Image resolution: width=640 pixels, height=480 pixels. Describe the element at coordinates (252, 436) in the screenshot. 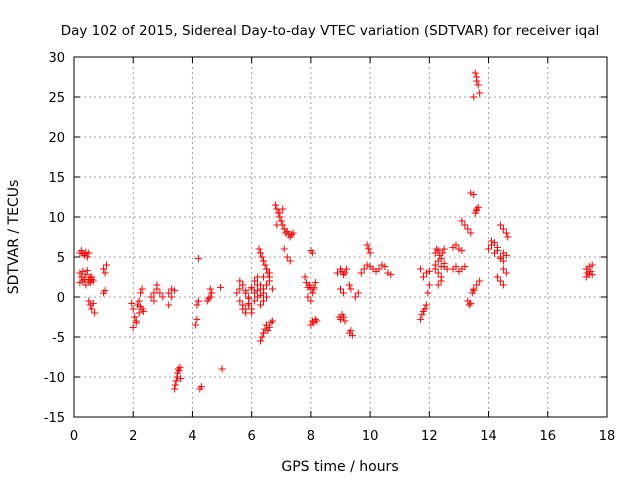

I see `x-tick-label: 6` at that location.